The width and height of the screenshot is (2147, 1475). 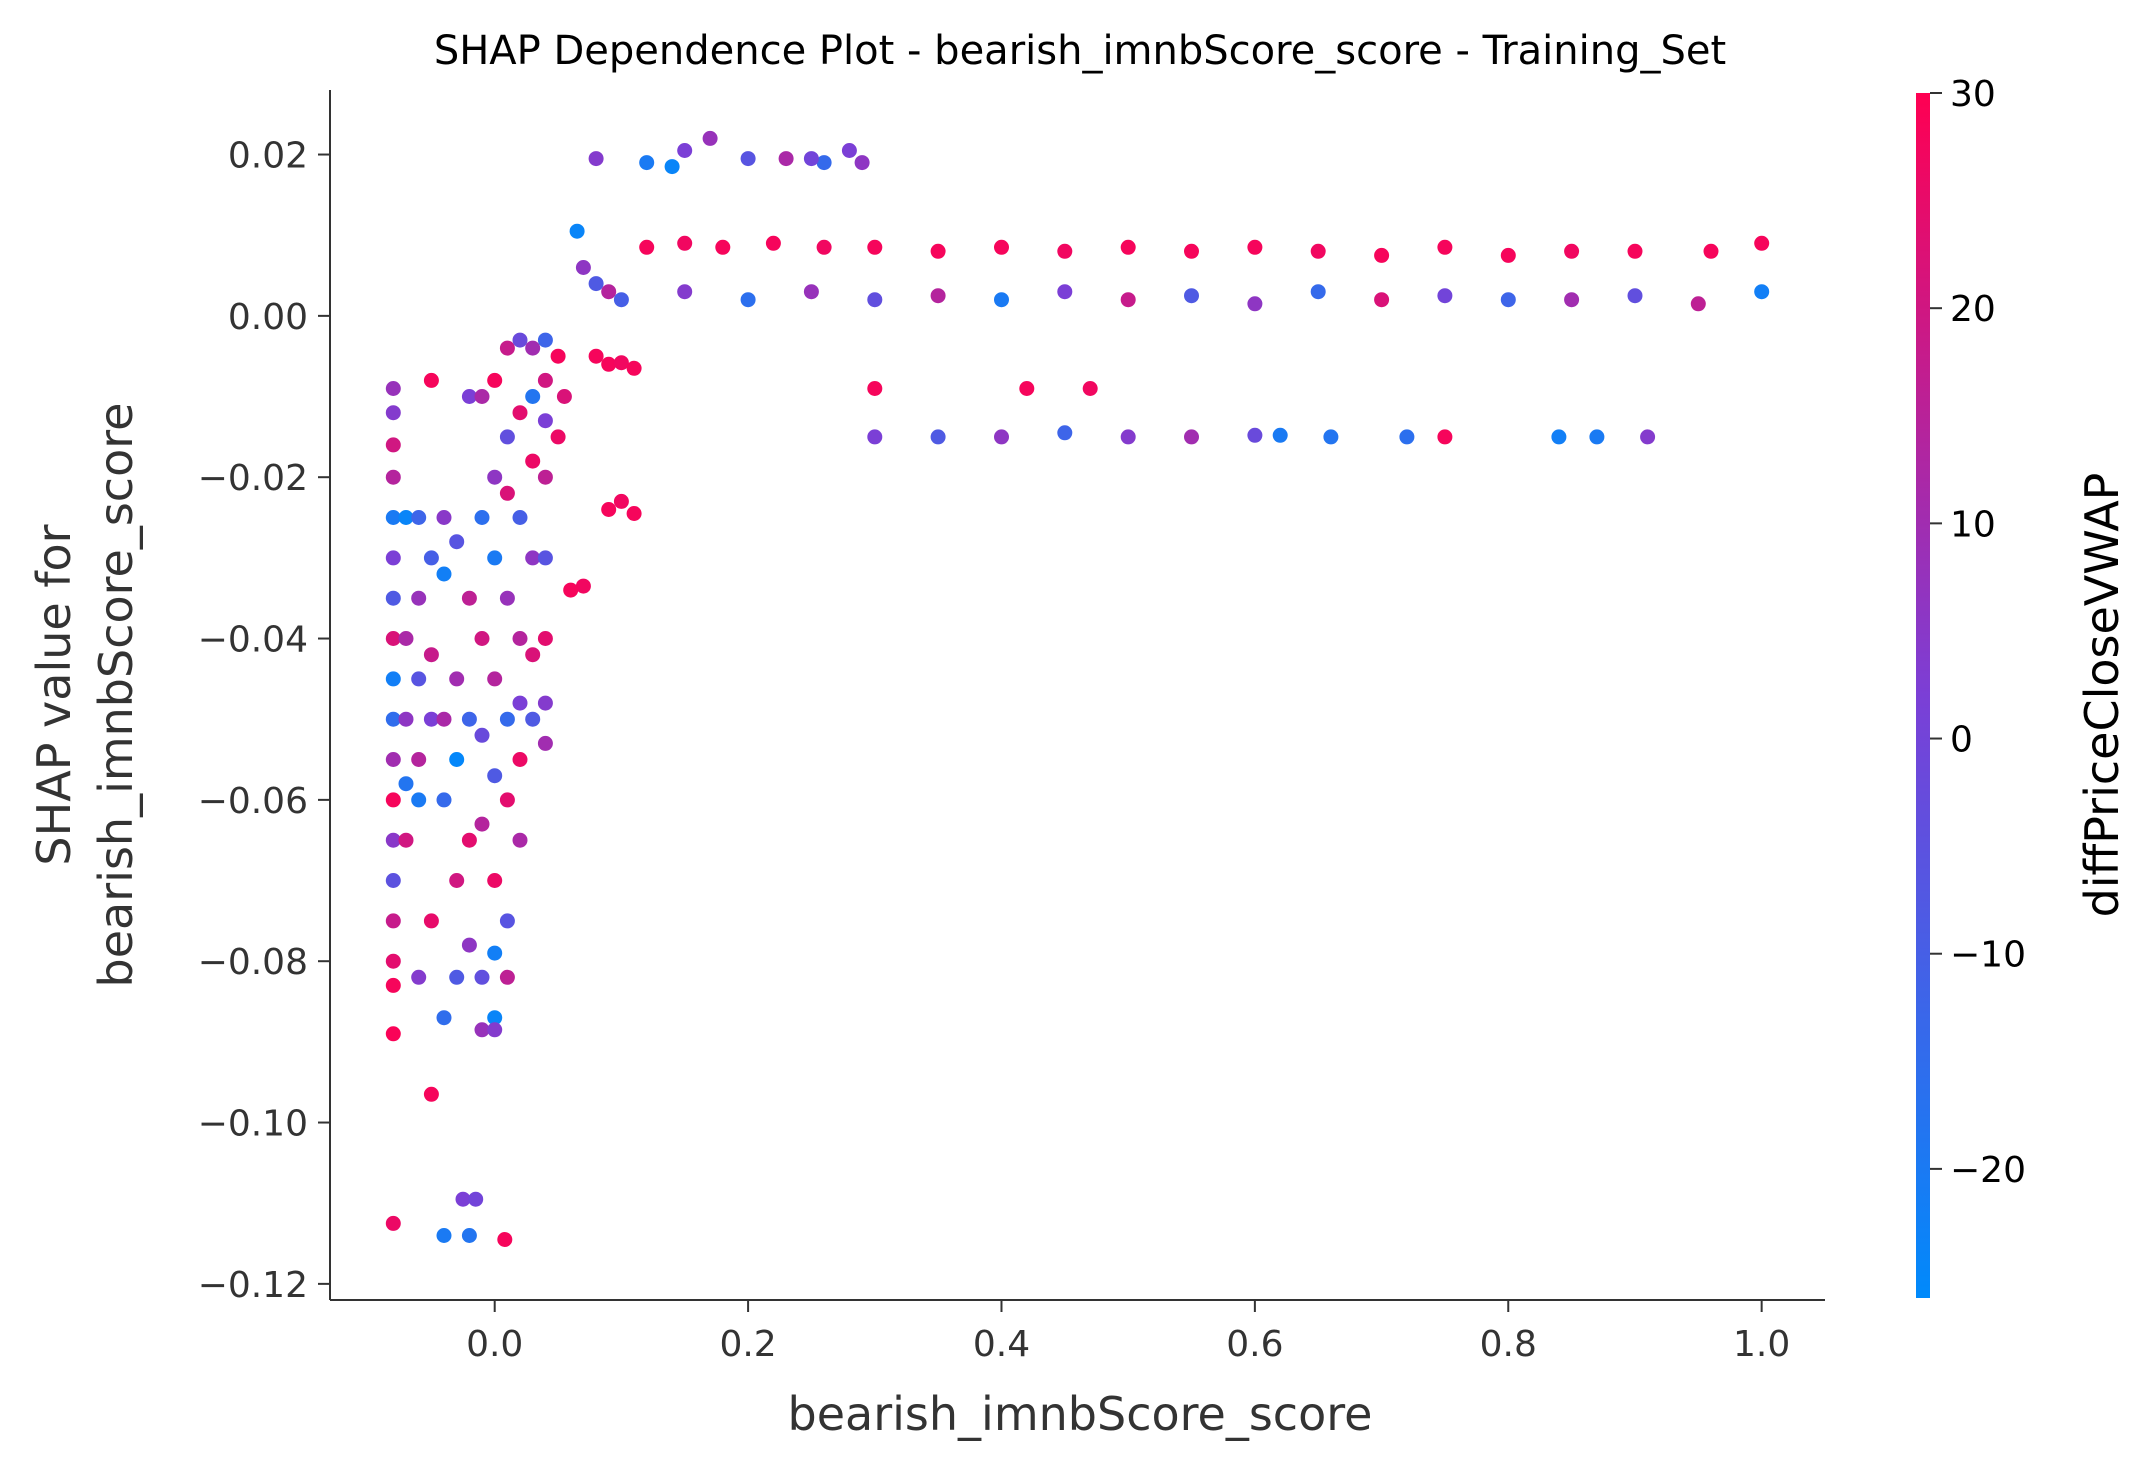 I want to click on x-axis-label: bearish_imnbScore_score, so click(x=1080, y=1414).